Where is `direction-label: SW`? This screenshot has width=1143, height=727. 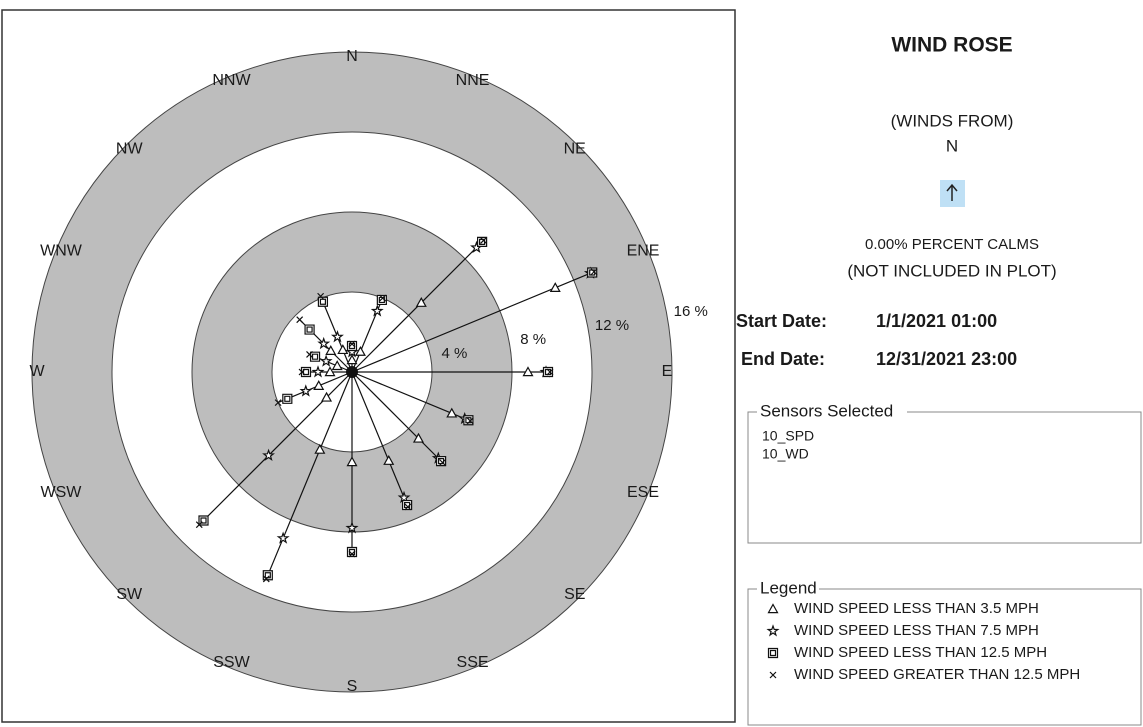
direction-label: SW is located at coordinates (129, 594).